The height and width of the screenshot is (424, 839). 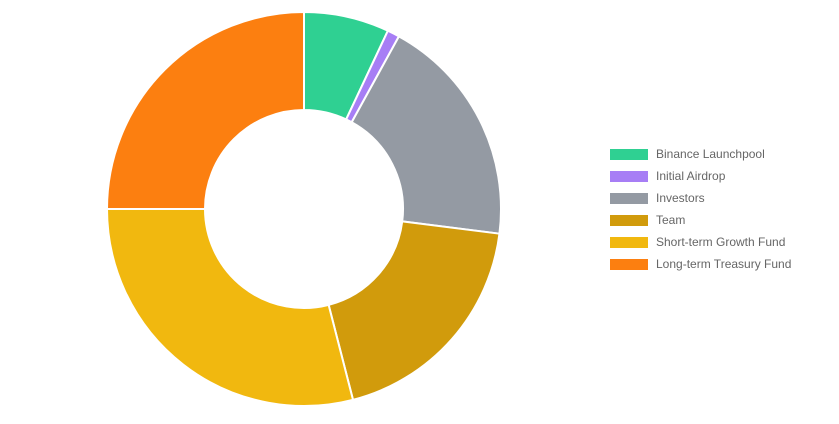 What do you see at coordinates (426, 135) in the screenshot?
I see `slice-investors` at bounding box center [426, 135].